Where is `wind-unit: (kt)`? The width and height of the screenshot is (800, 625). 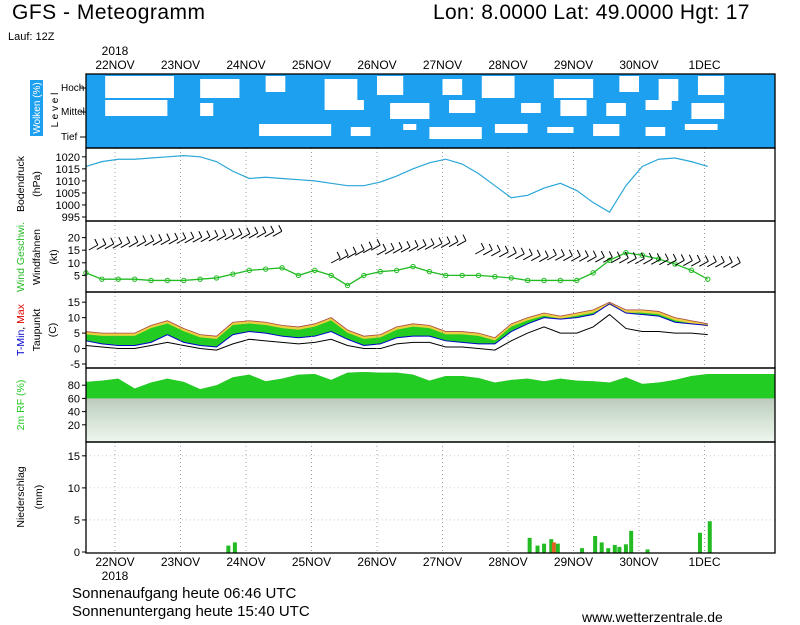 wind-unit: (kt) is located at coordinates (54, 256).